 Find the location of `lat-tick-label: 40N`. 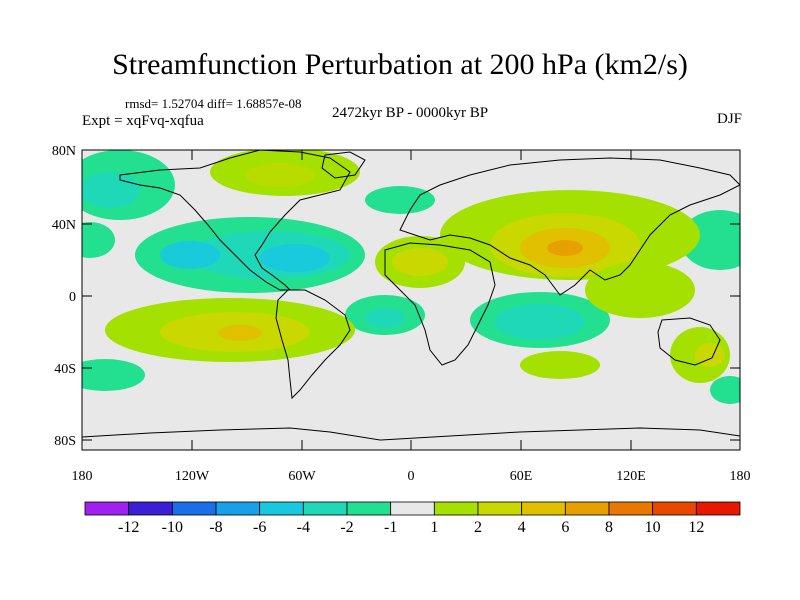

lat-tick-label: 40N is located at coordinates (64, 225).